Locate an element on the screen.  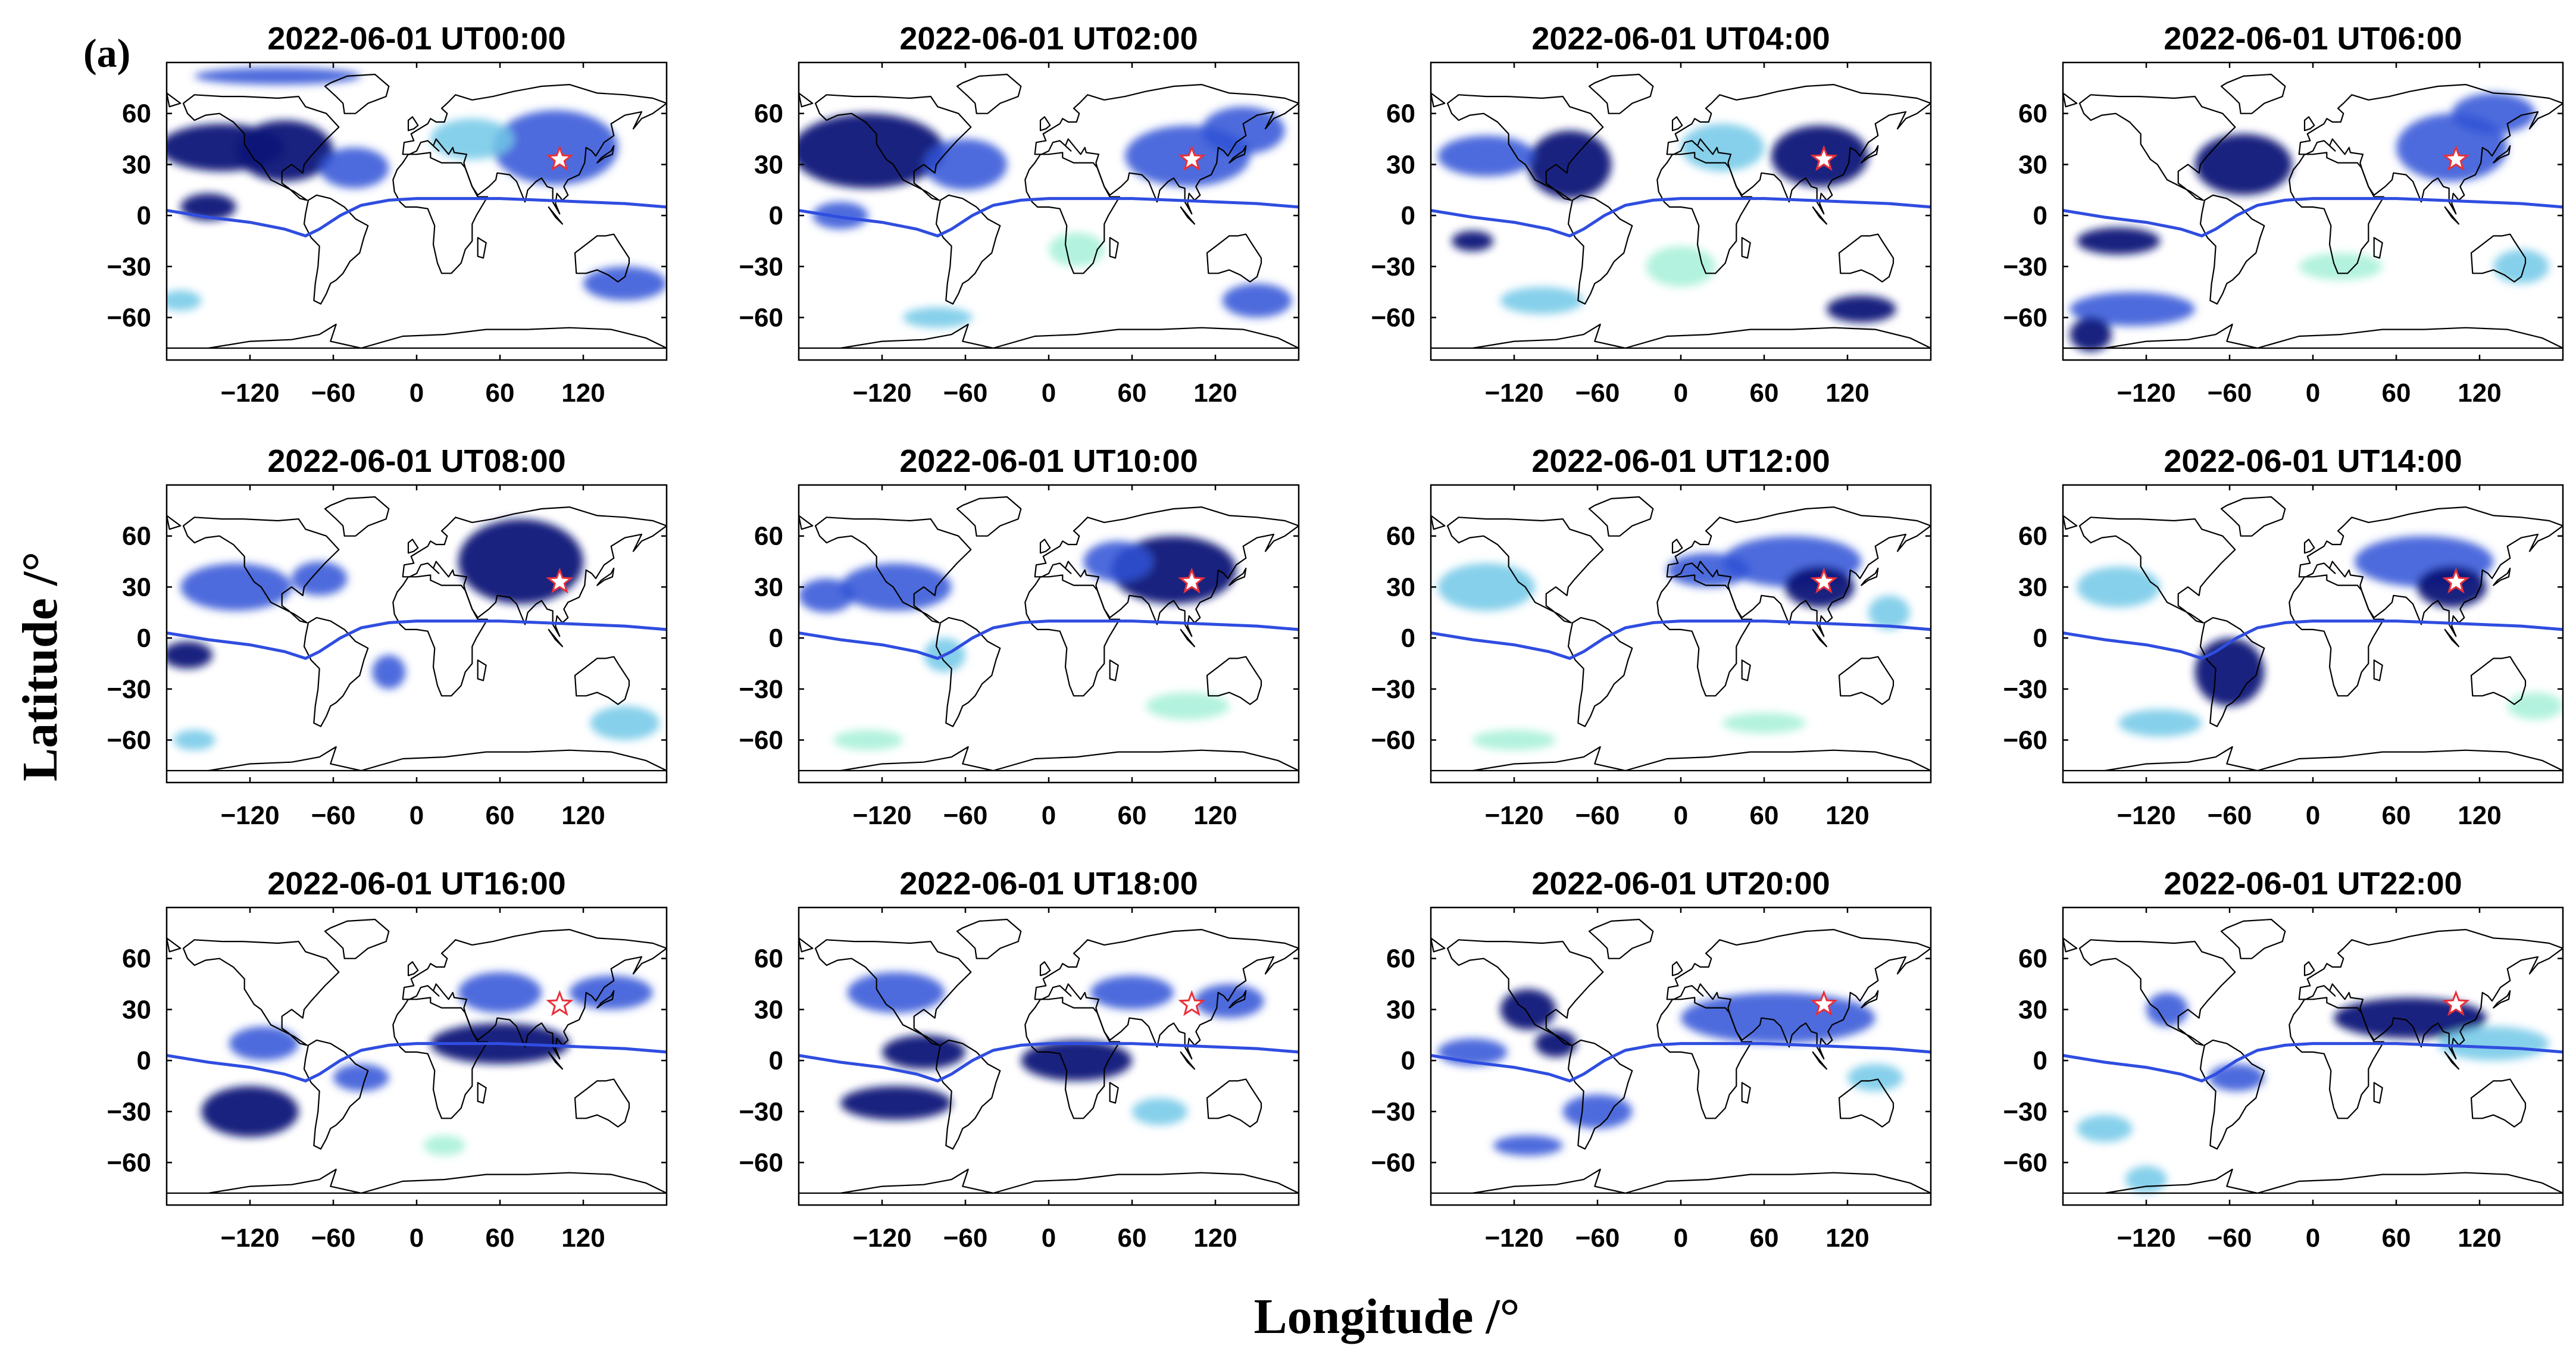
magnetic-equator-line is located at coordinates (1681, 1062).